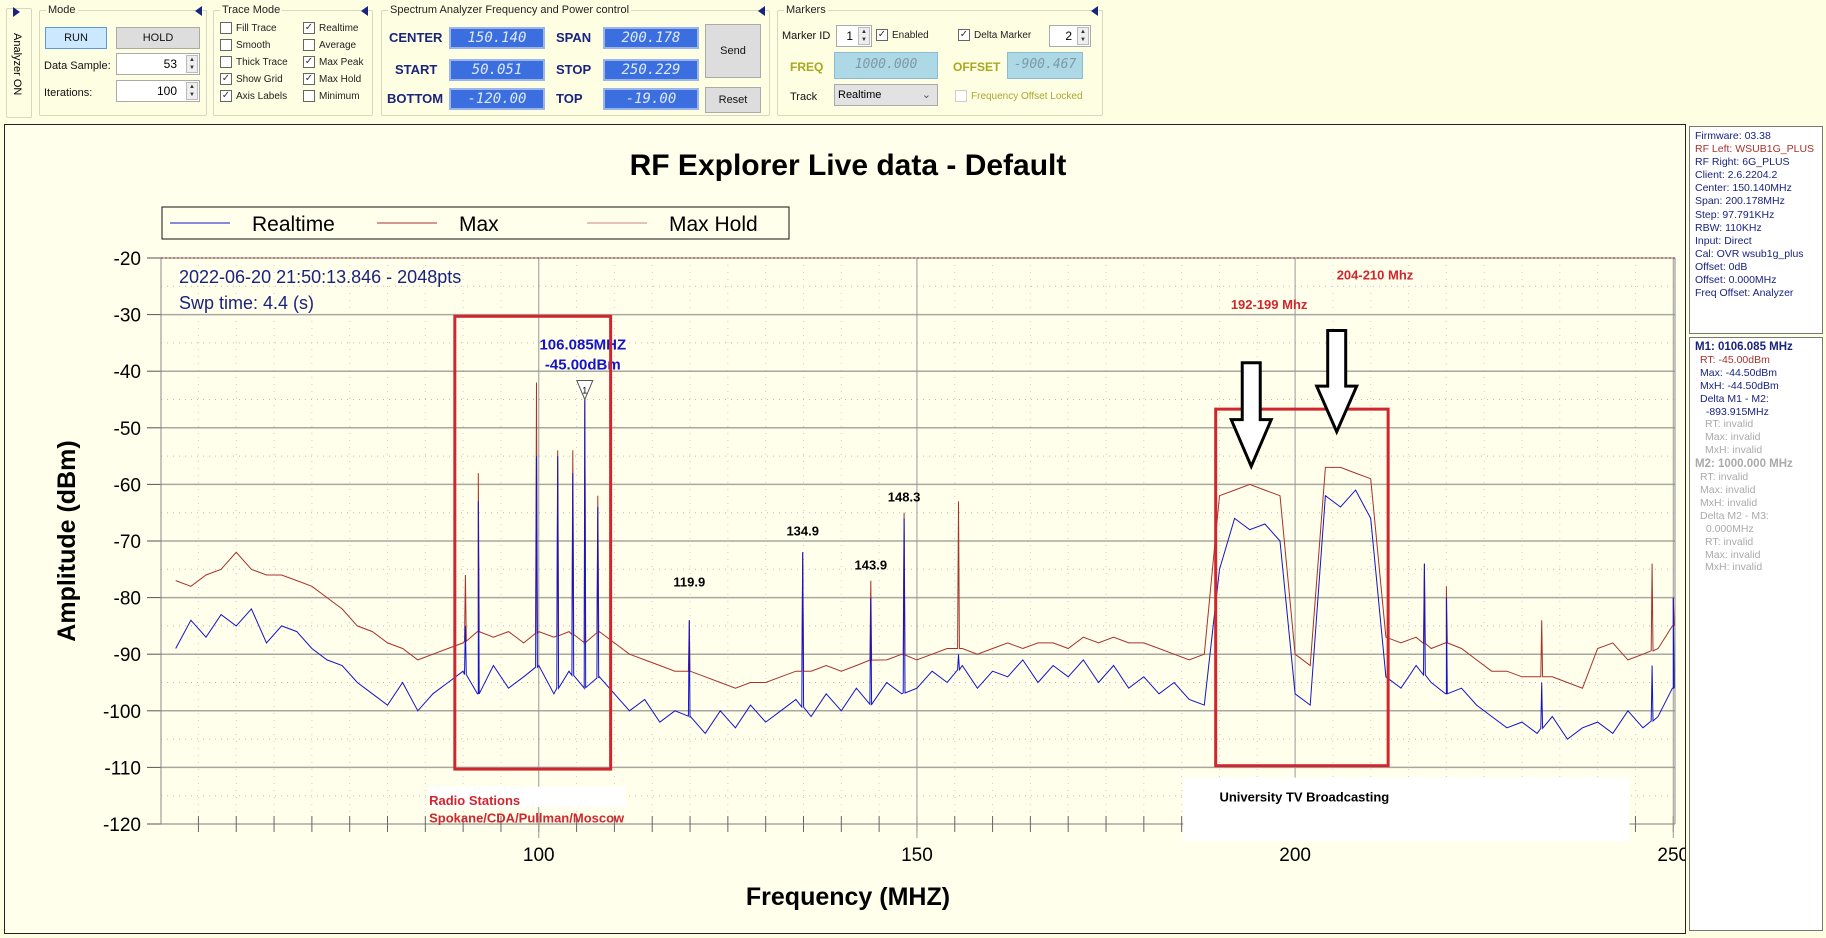  What do you see at coordinates (416, 69) in the screenshot?
I see `start-label: START` at bounding box center [416, 69].